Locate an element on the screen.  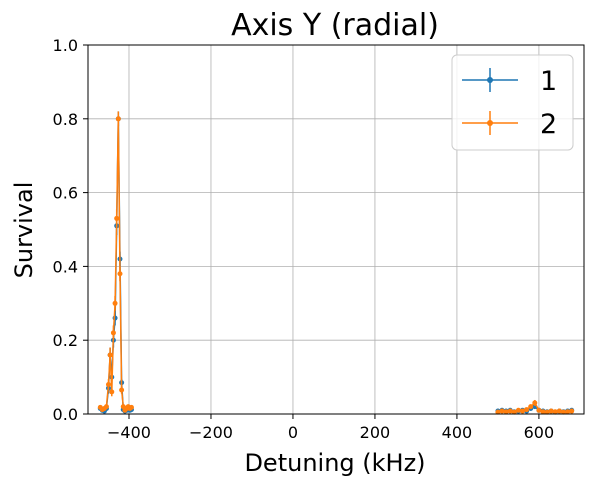
x-tick-label: 200 is located at coordinates (375, 432).